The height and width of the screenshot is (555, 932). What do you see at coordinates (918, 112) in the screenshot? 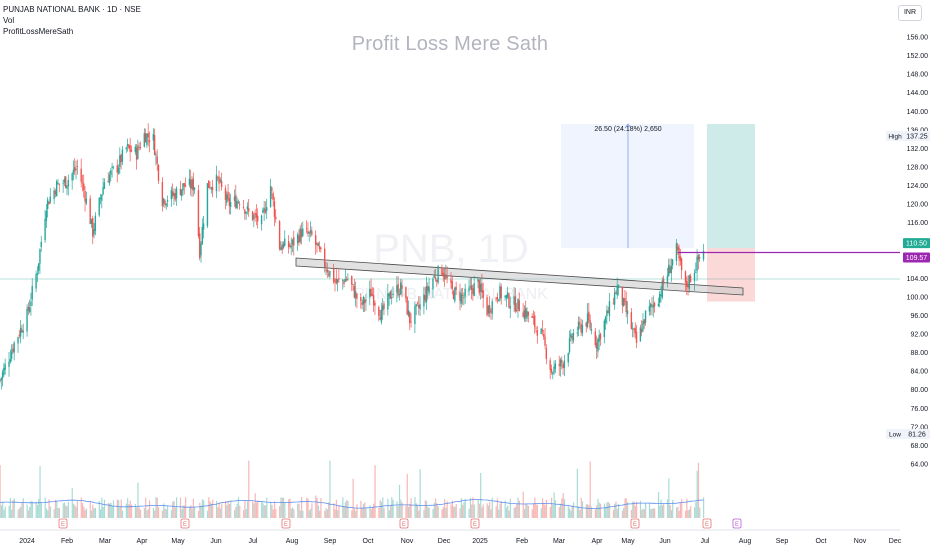
I see `price-tick-label: 140.00` at bounding box center [918, 112].